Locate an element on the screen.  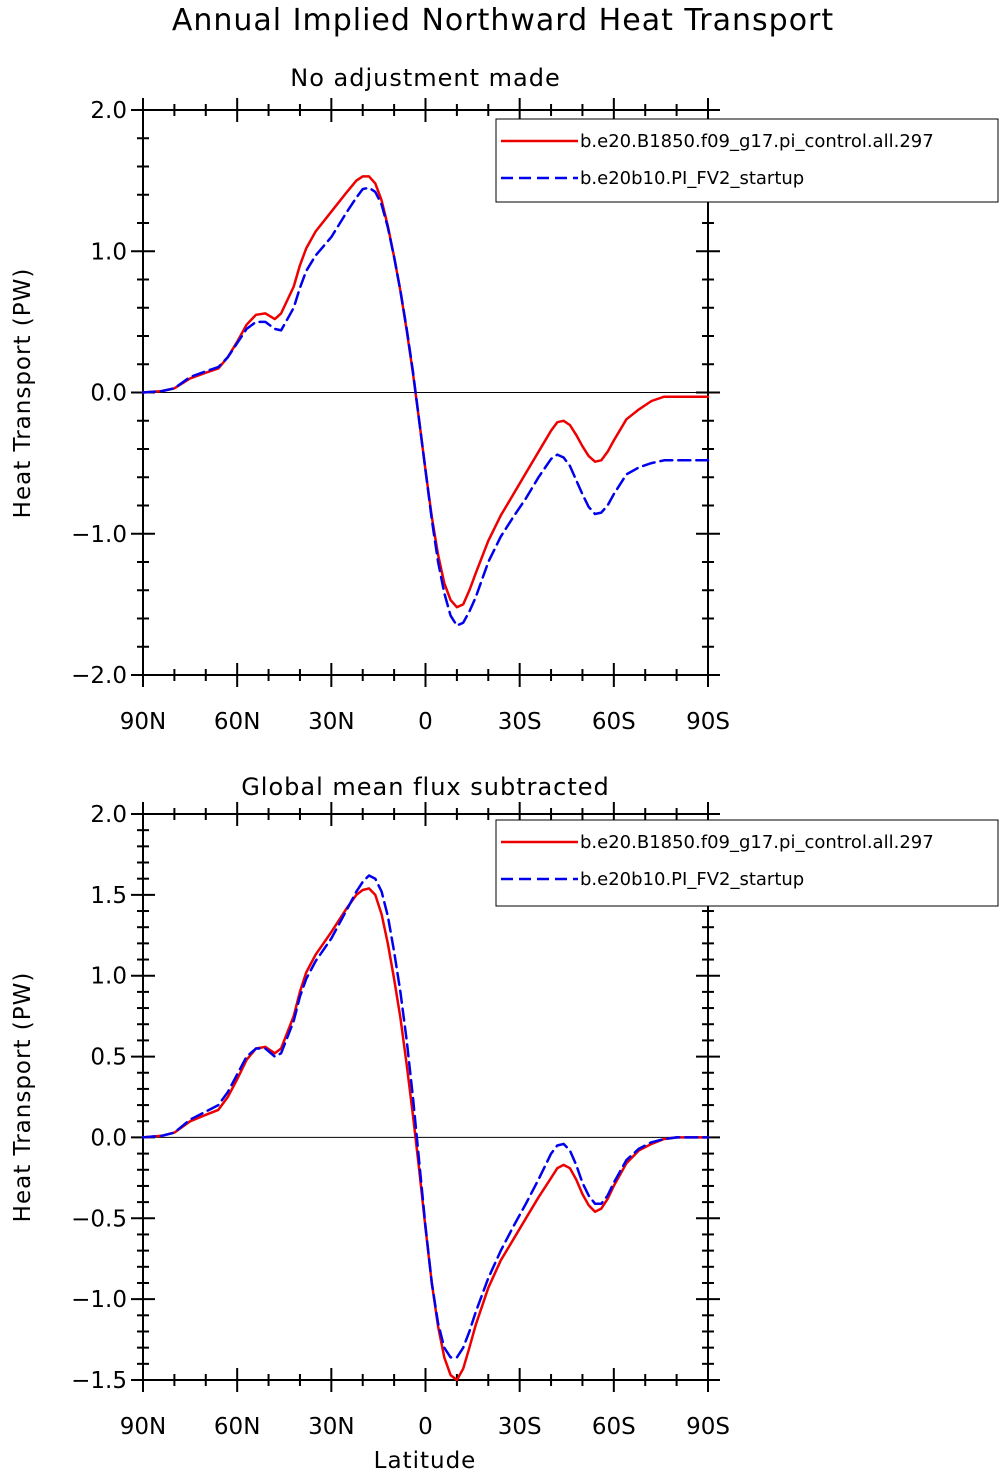
y-tick-label: 0.5 is located at coordinates (108, 1058).